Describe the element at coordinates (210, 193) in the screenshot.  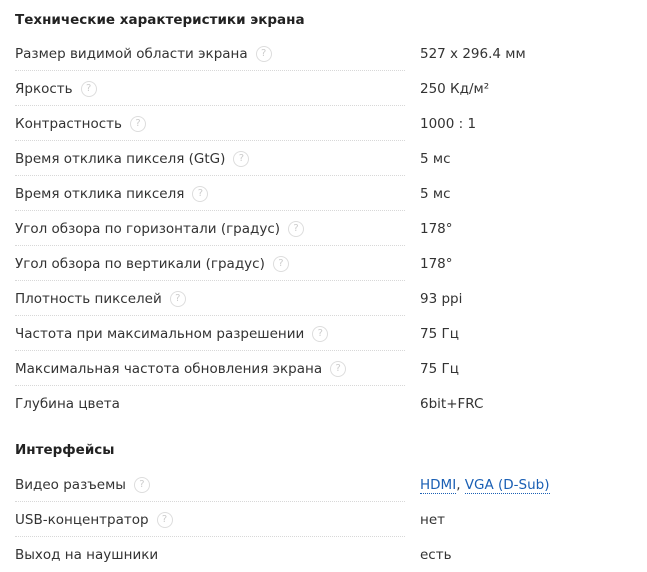
I see `spec-label-cell: Время отклика пикселя?` at that location.